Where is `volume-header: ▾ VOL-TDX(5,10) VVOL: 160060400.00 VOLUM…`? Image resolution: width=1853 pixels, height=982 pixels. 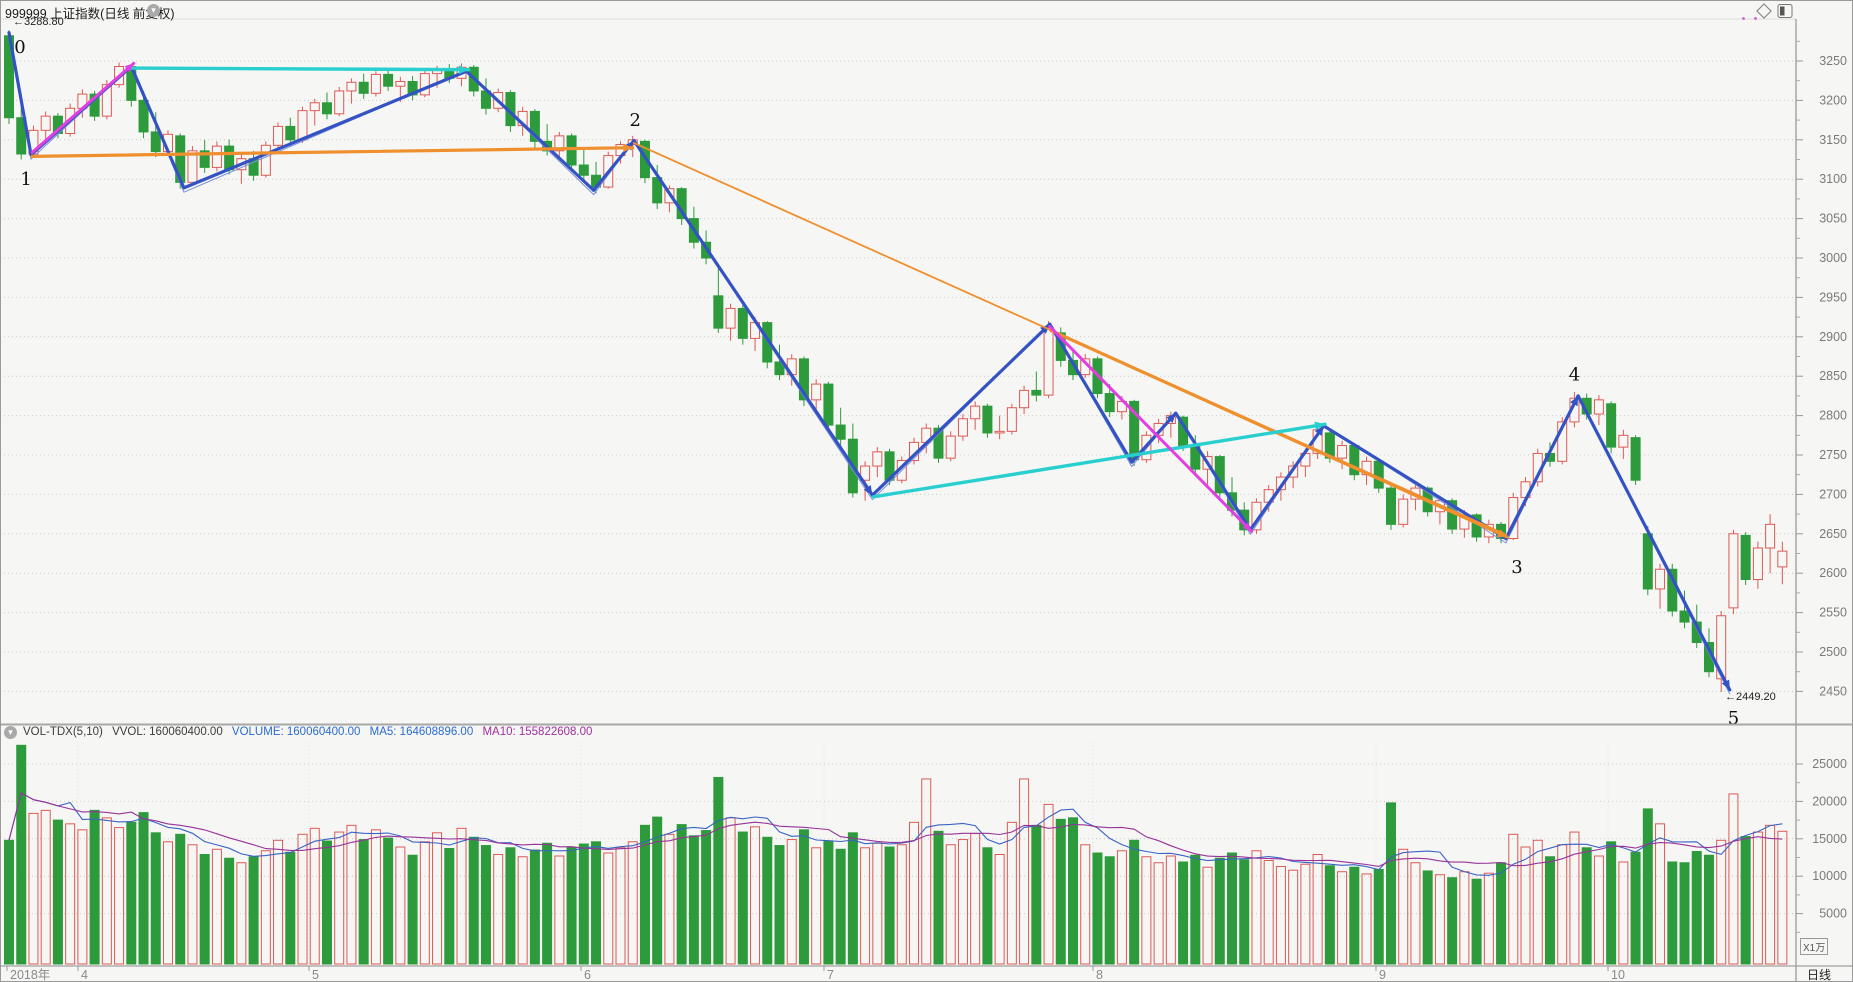 volume-header: ▾ VOL-TDX(5,10) VVOL: 160060400.00 VOLUM… is located at coordinates (299, 734).